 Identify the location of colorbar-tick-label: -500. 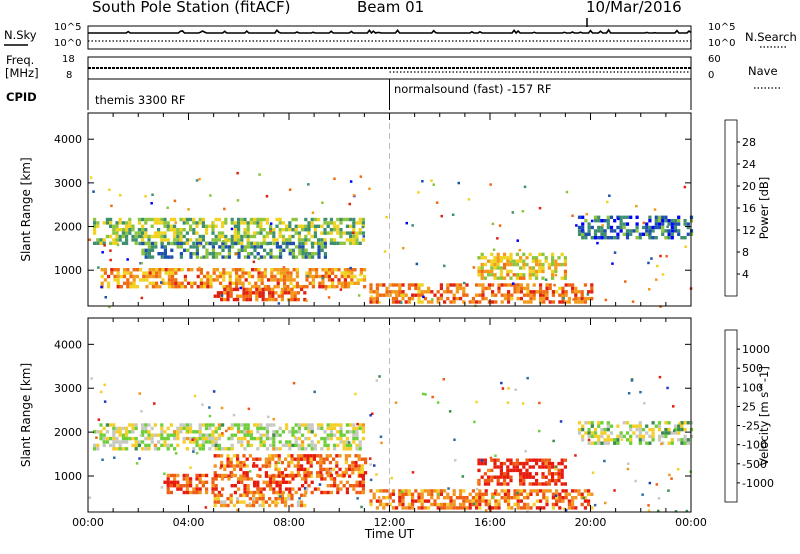
(754, 464).